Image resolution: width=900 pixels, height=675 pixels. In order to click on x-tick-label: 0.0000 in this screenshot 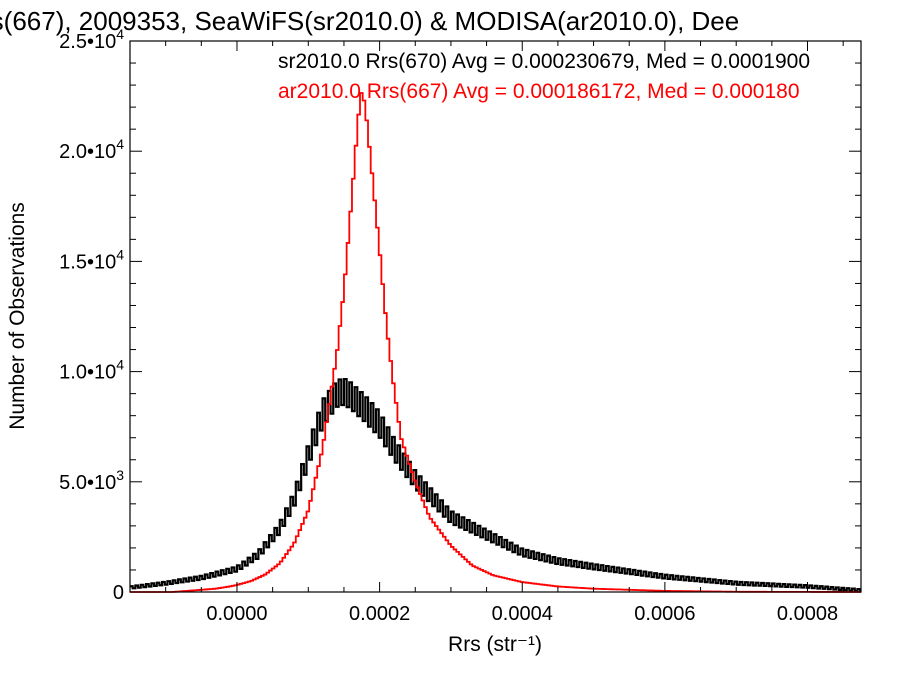, I will do `click(236, 614)`.